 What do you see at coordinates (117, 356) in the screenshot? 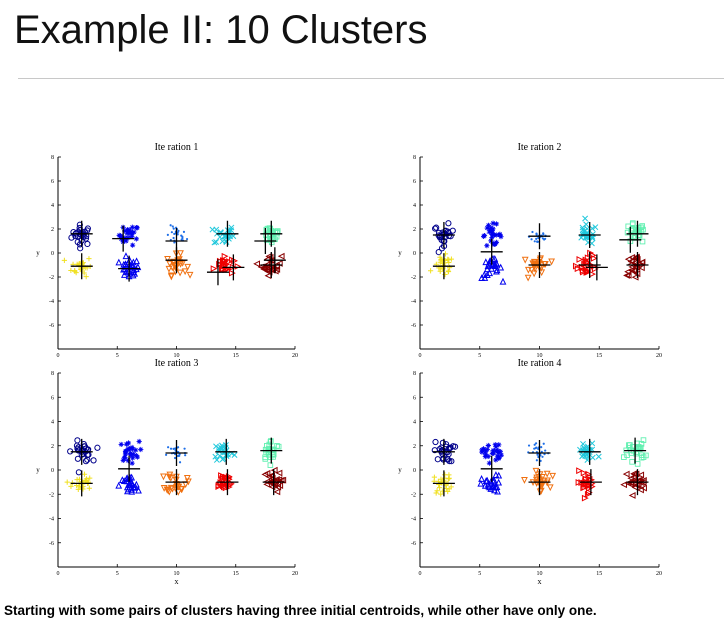
I see `x-tick-label: 5` at bounding box center [117, 356].